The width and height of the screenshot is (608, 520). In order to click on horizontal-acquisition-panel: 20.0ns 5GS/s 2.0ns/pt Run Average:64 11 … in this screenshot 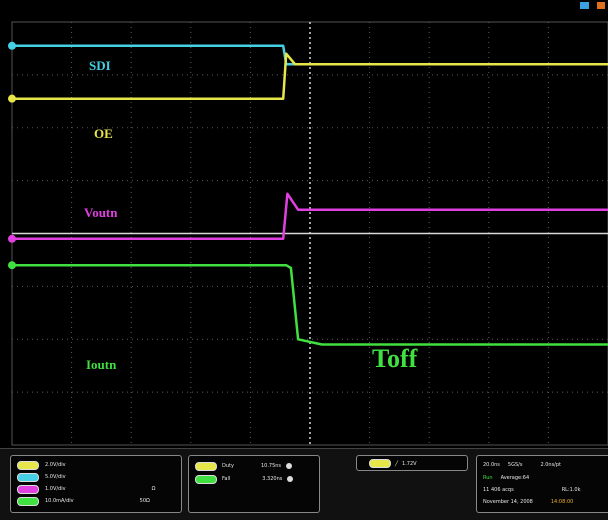, I will do `click(542, 484)`.